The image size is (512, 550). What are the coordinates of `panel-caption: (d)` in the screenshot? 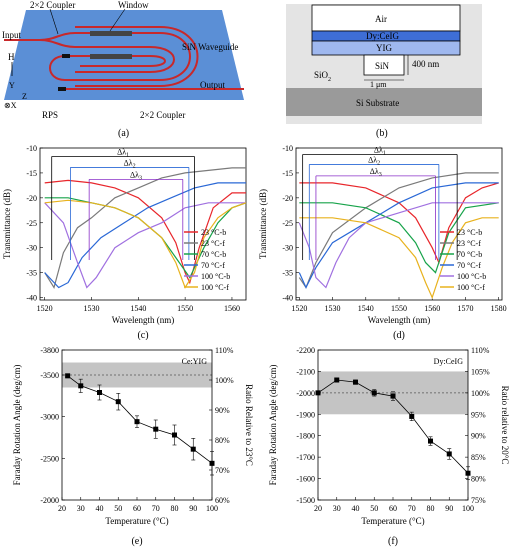 It's located at (399, 335).